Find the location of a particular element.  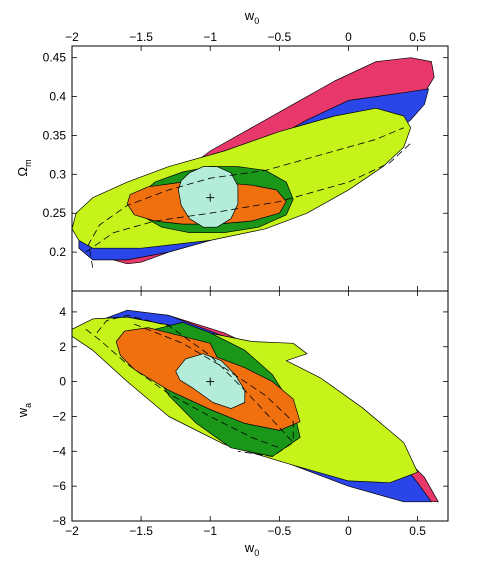

bottom-axis-title-sub: 0 is located at coordinates (256, 553).